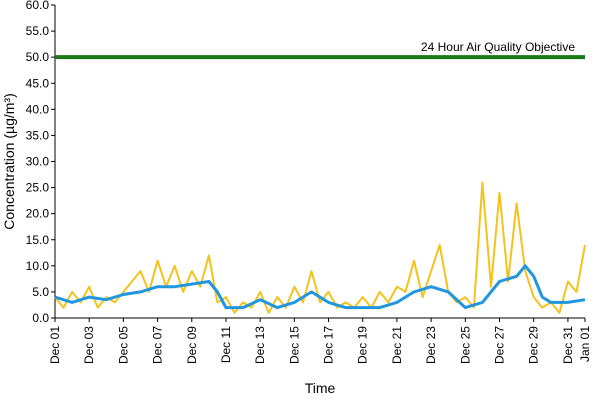 Image resolution: width=600 pixels, height=400 pixels. Describe the element at coordinates (55, 345) in the screenshot. I see `x-tick-label: Dec 01` at that location.